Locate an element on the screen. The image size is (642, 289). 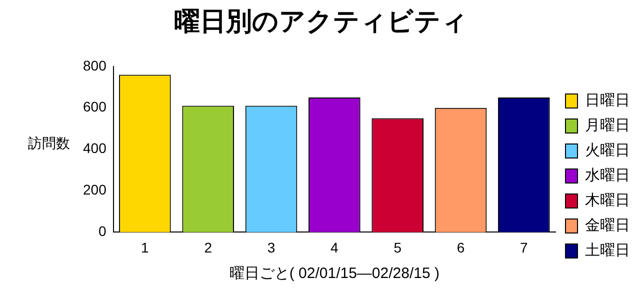
legend-label: 金曜日 is located at coordinates (607, 225).